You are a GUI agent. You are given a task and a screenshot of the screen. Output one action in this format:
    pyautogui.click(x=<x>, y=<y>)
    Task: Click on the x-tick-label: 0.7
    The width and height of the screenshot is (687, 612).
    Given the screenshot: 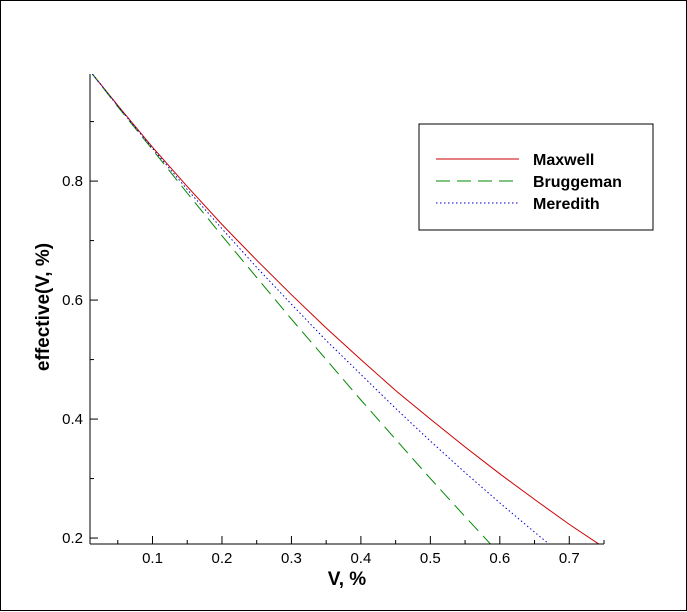 What is the action you would take?
    pyautogui.click(x=569, y=558)
    